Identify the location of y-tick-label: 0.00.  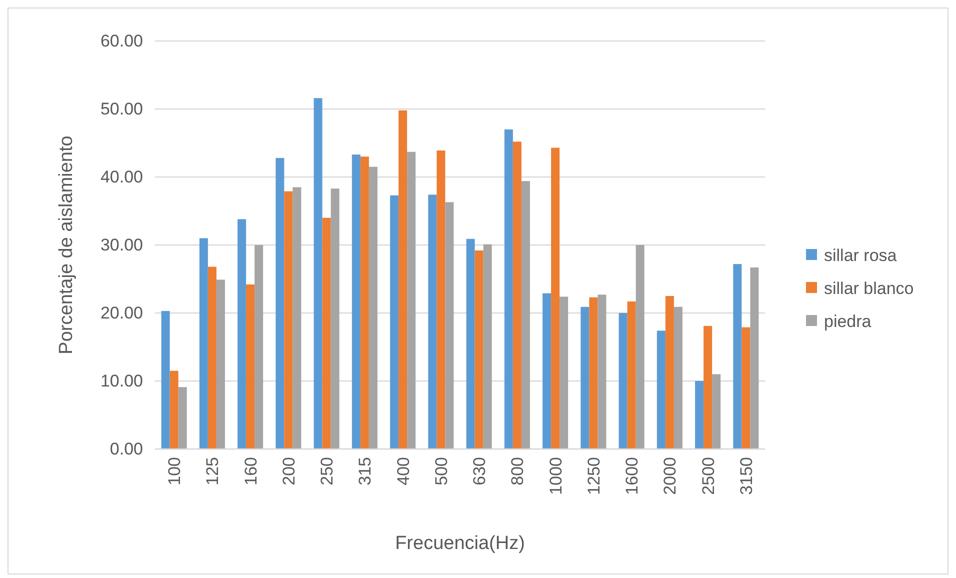
(126, 448).